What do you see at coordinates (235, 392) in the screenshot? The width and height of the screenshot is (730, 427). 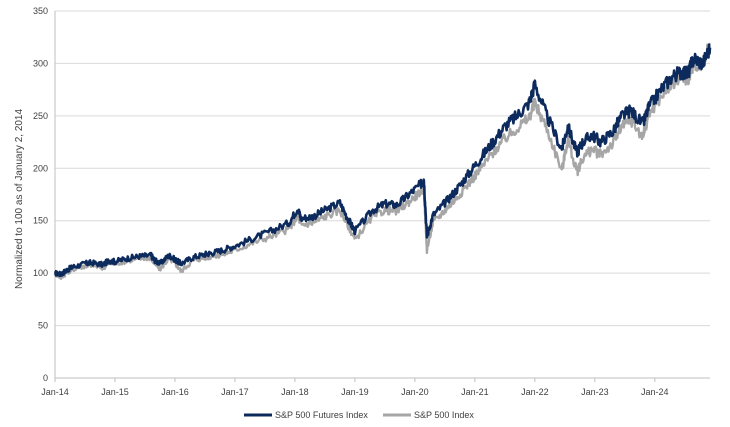 I see `x-tick-label-3: Jan-17` at bounding box center [235, 392].